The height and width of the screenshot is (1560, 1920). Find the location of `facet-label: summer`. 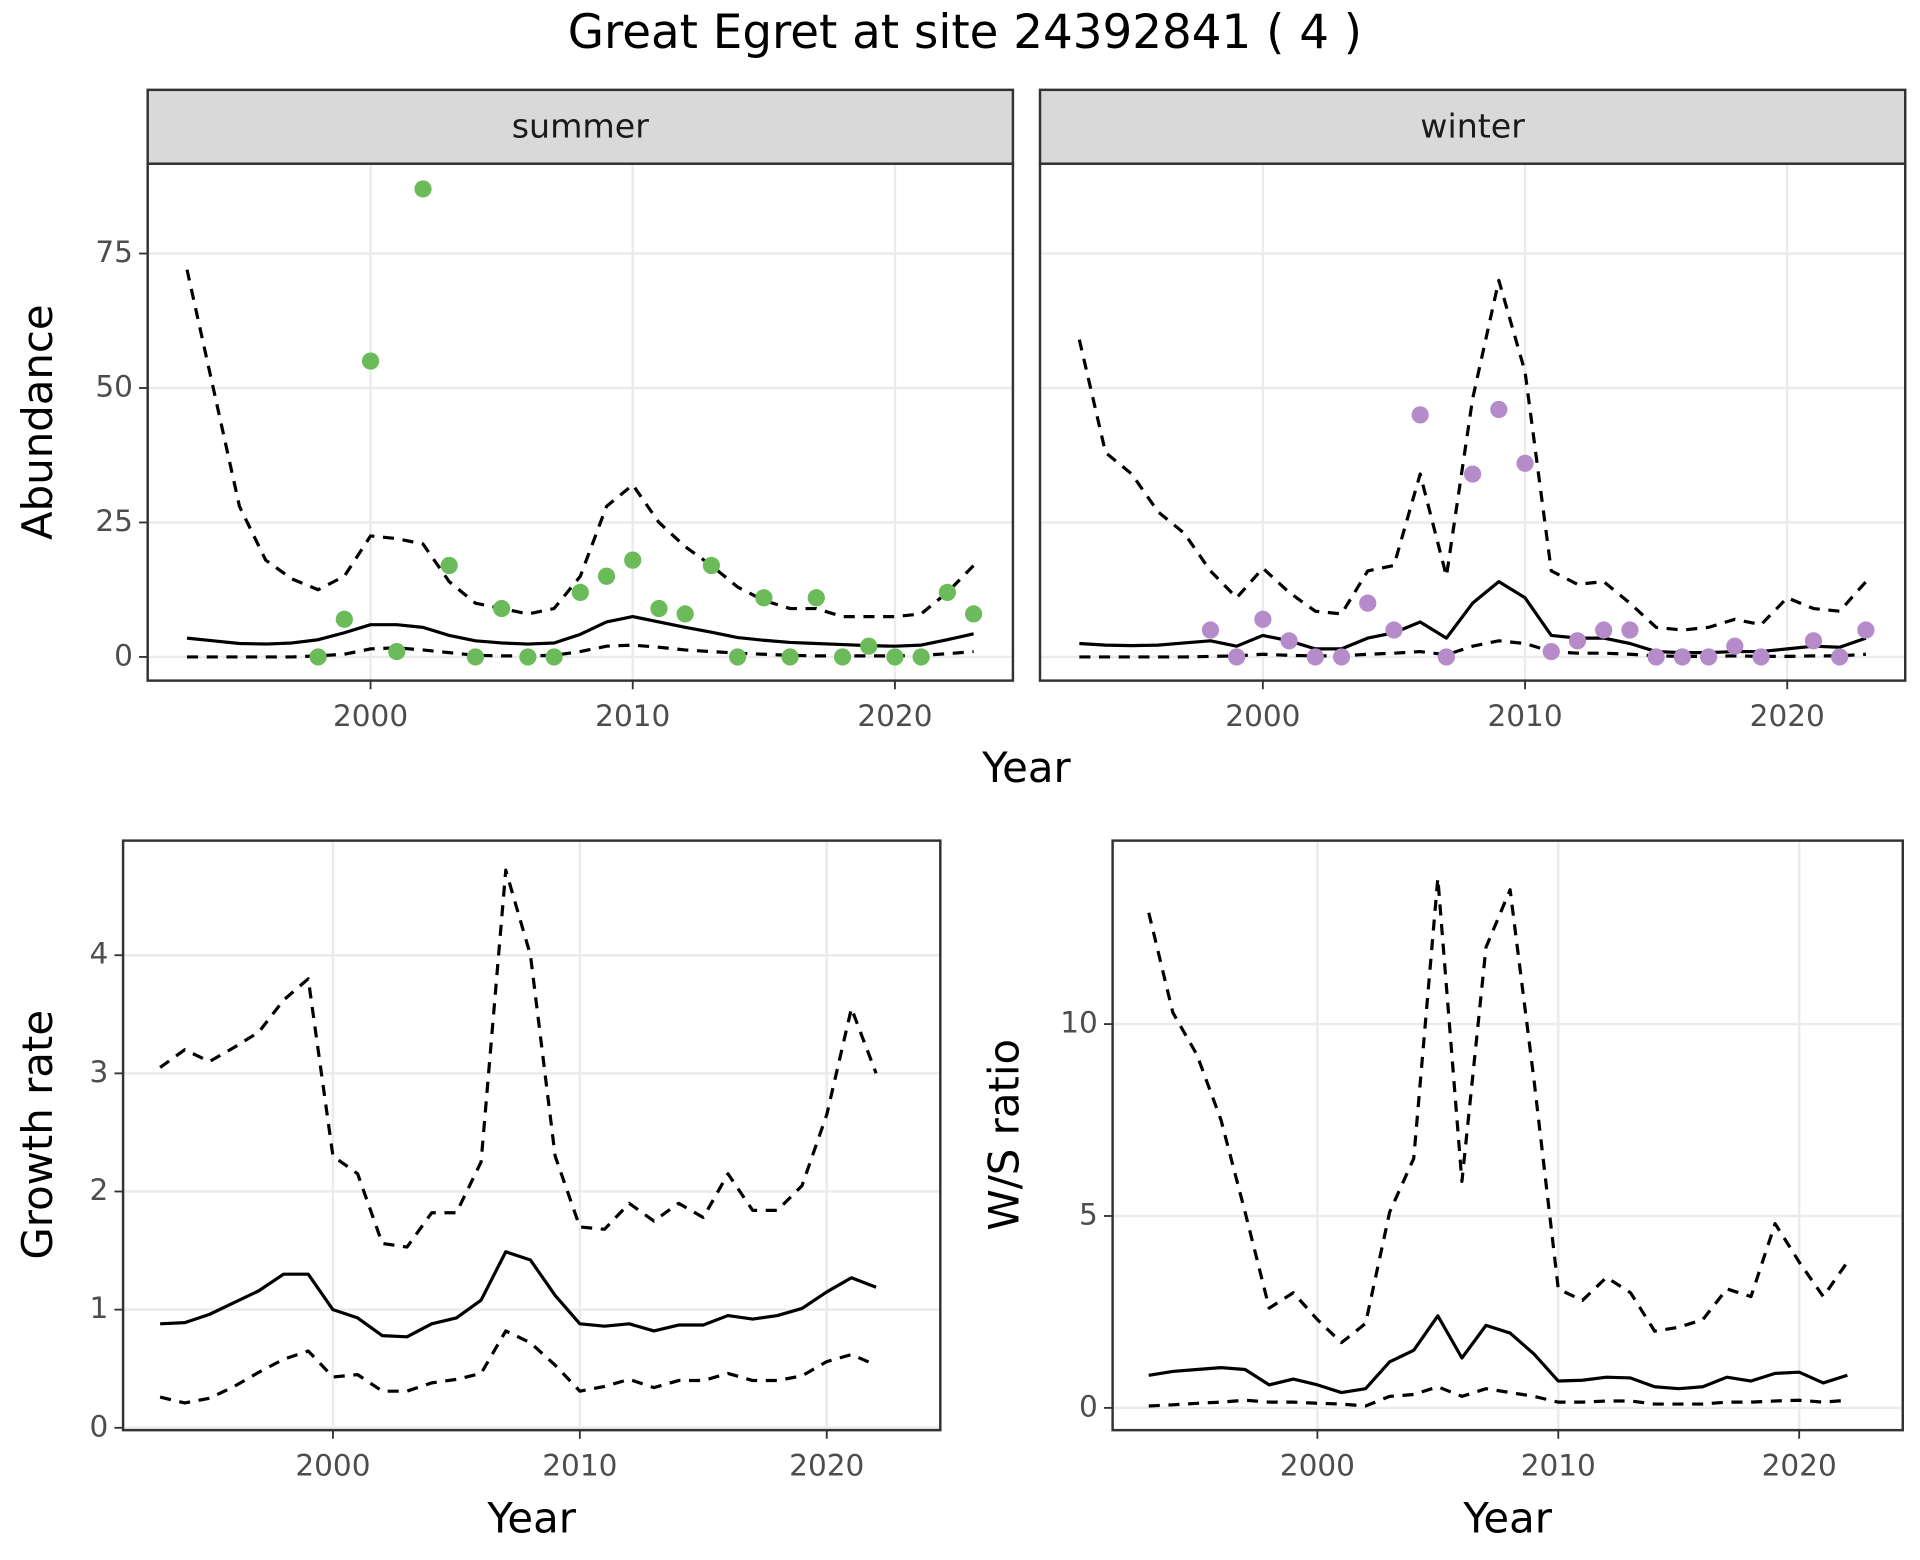

facet-label: summer is located at coordinates (581, 125).